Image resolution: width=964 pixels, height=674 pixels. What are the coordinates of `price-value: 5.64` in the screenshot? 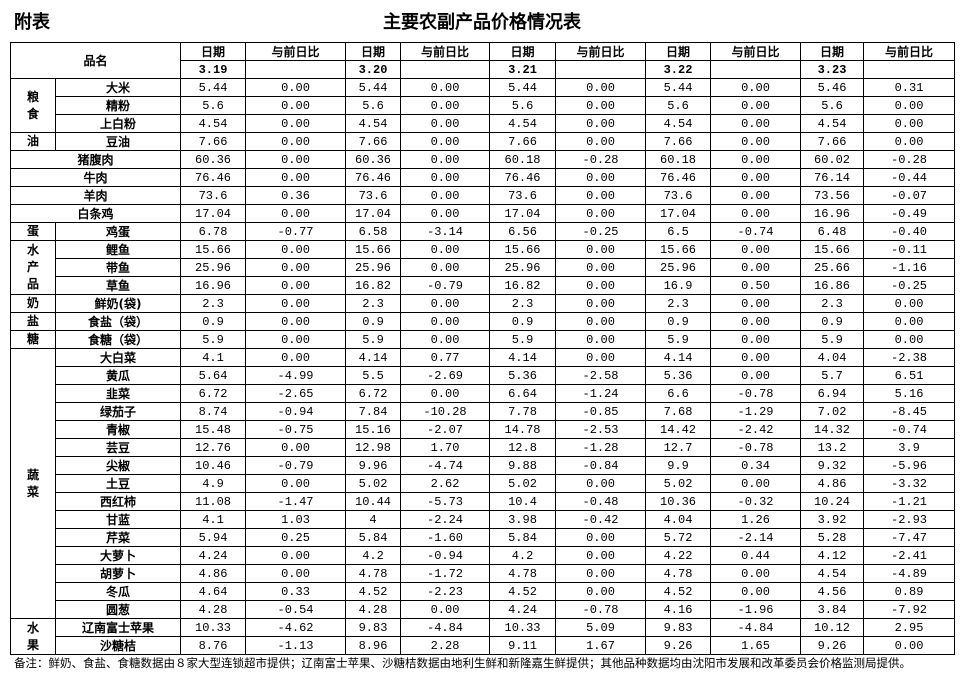 It's located at (213, 375).